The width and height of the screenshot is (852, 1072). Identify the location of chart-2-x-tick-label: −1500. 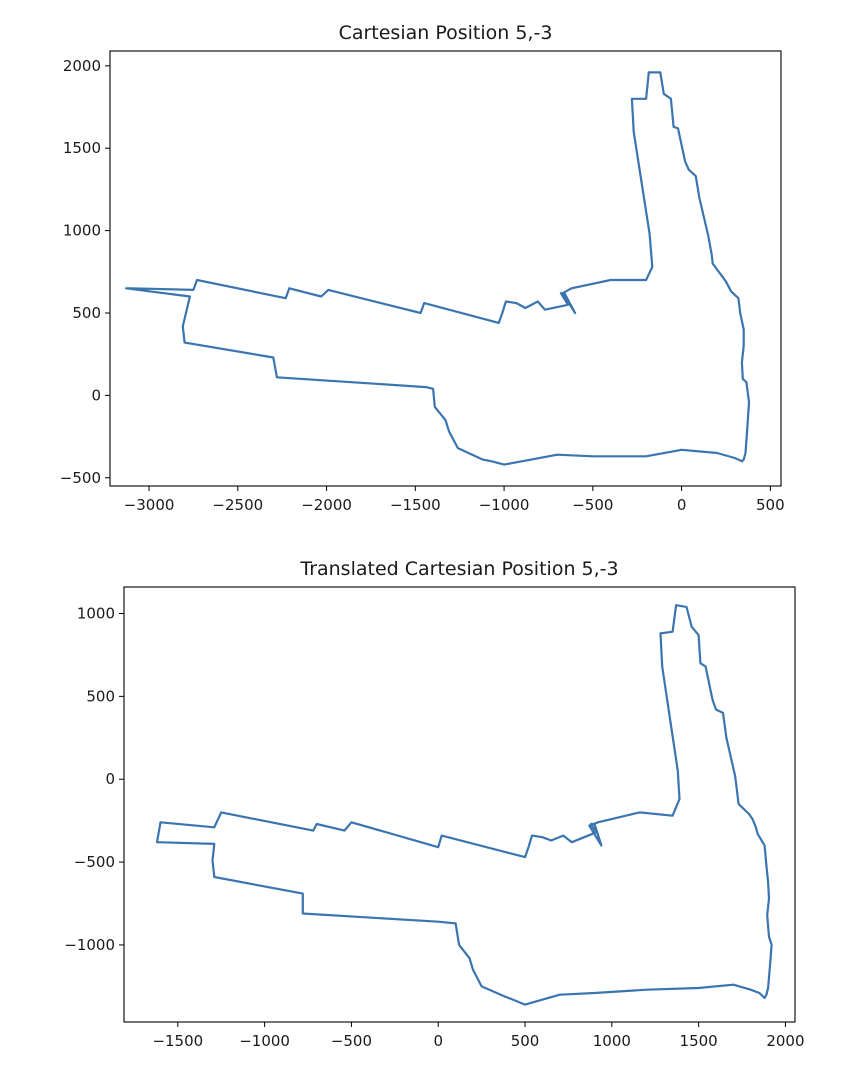
(177, 1041).